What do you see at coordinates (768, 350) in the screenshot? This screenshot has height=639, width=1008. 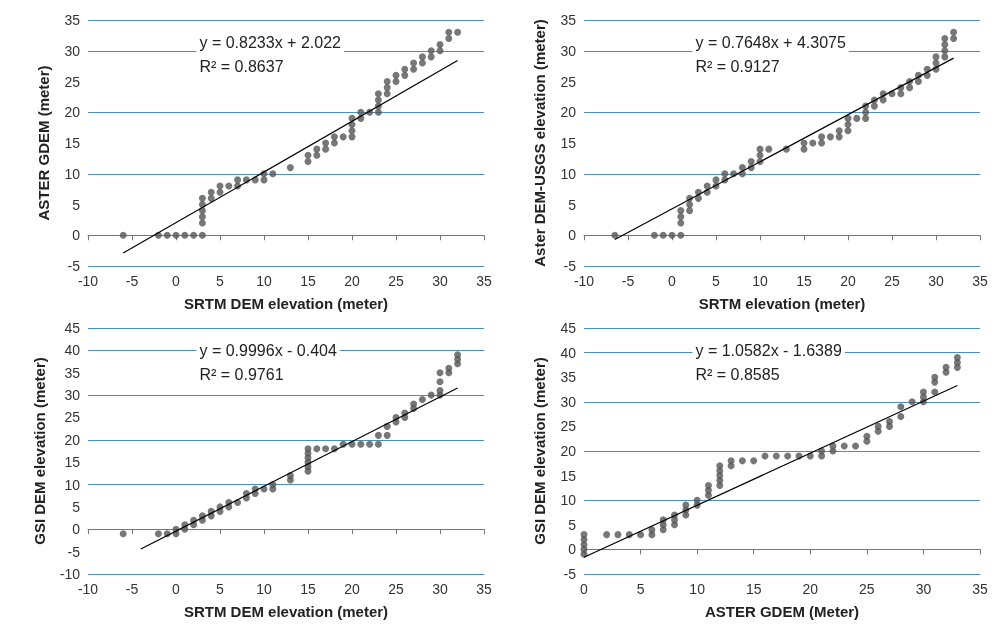 I see `annotation: y = 1.0582x - 1.6389` at bounding box center [768, 350].